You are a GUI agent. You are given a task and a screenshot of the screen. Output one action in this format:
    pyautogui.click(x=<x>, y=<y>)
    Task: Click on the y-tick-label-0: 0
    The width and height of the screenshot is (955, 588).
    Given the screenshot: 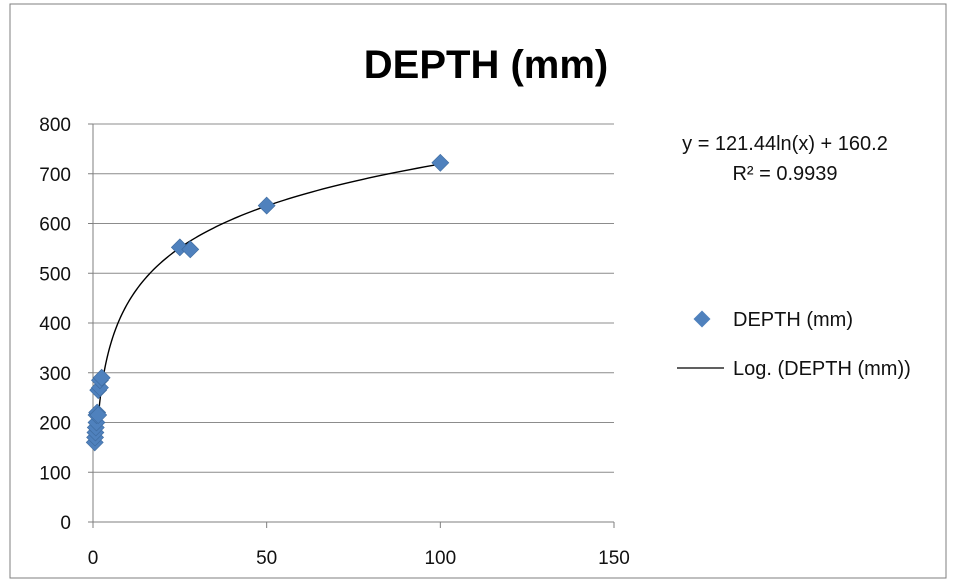 What is the action you would take?
    pyautogui.click(x=65, y=523)
    